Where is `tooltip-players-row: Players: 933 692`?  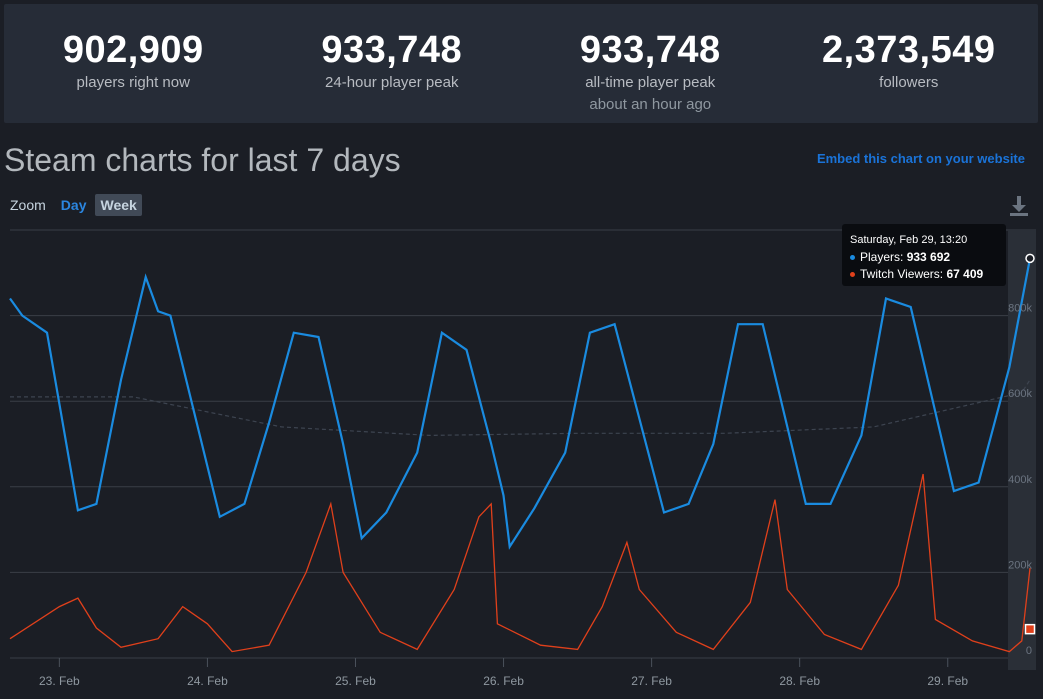 tooltip-players-row: Players: 933 692 is located at coordinates (924, 257).